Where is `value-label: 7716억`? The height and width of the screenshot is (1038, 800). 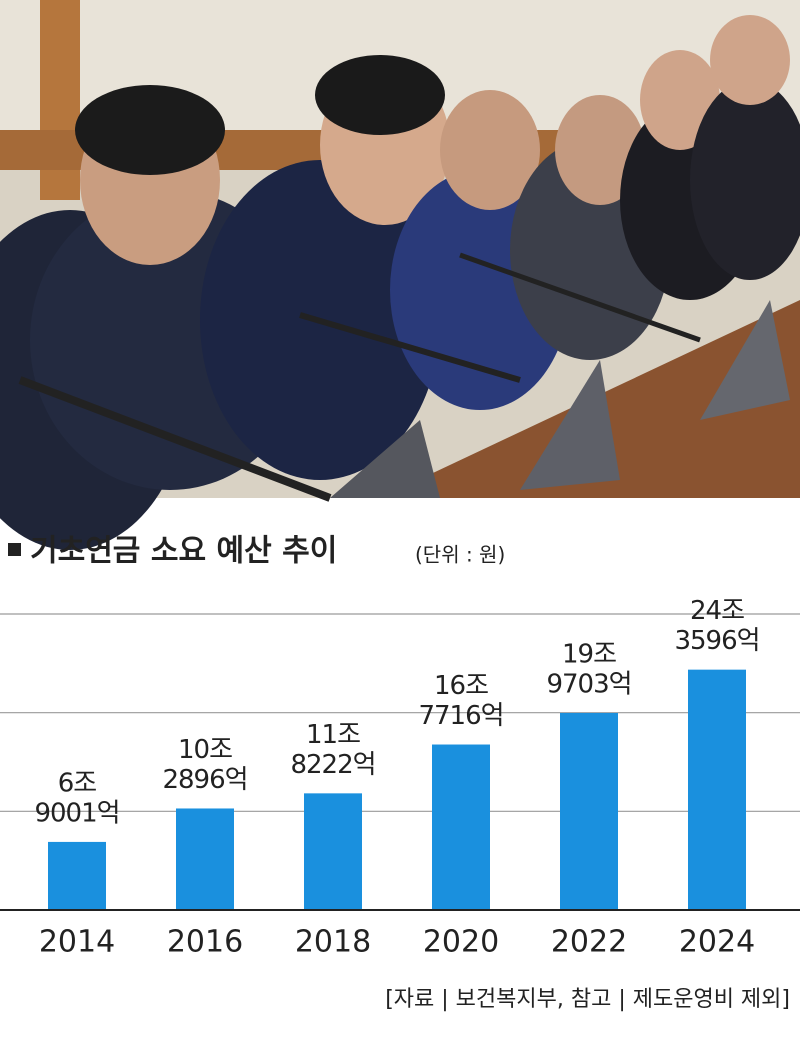
value-label: 7716억 is located at coordinates (460, 716).